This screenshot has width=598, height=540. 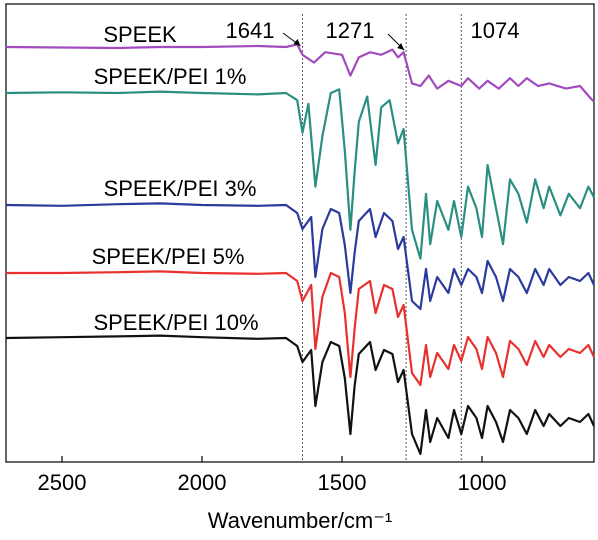 I want to click on x-tick-label-1500: 1500, so click(x=342, y=482).